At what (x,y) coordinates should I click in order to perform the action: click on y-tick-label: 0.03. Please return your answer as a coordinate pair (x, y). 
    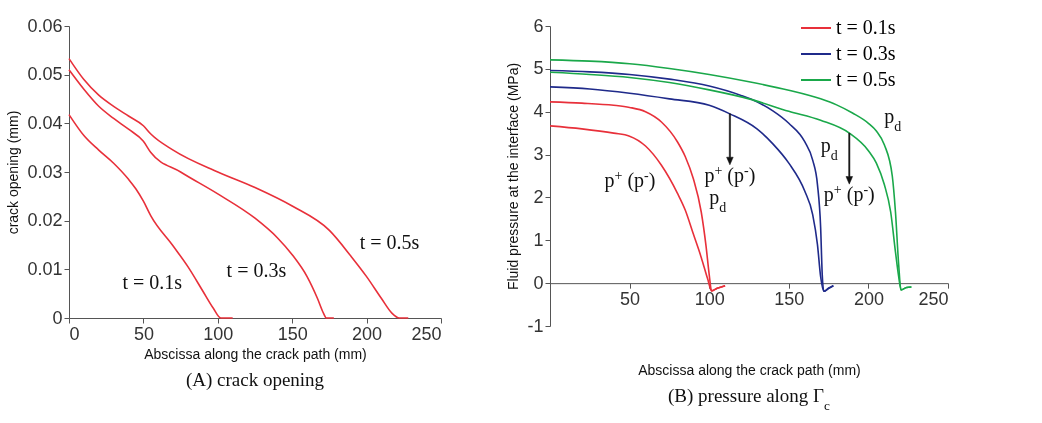
    Looking at the image, I should click on (45, 171).